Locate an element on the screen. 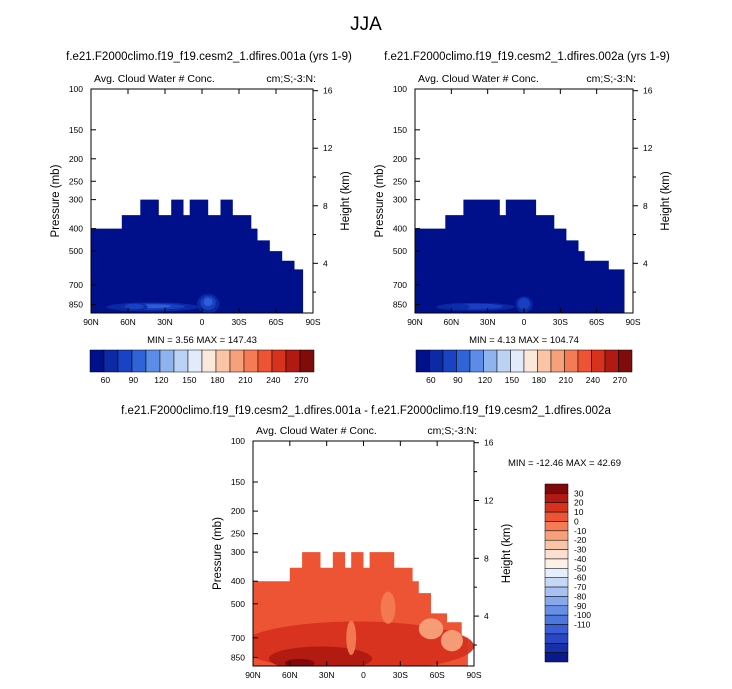  y-tick-label: 150 is located at coordinates (238, 482).